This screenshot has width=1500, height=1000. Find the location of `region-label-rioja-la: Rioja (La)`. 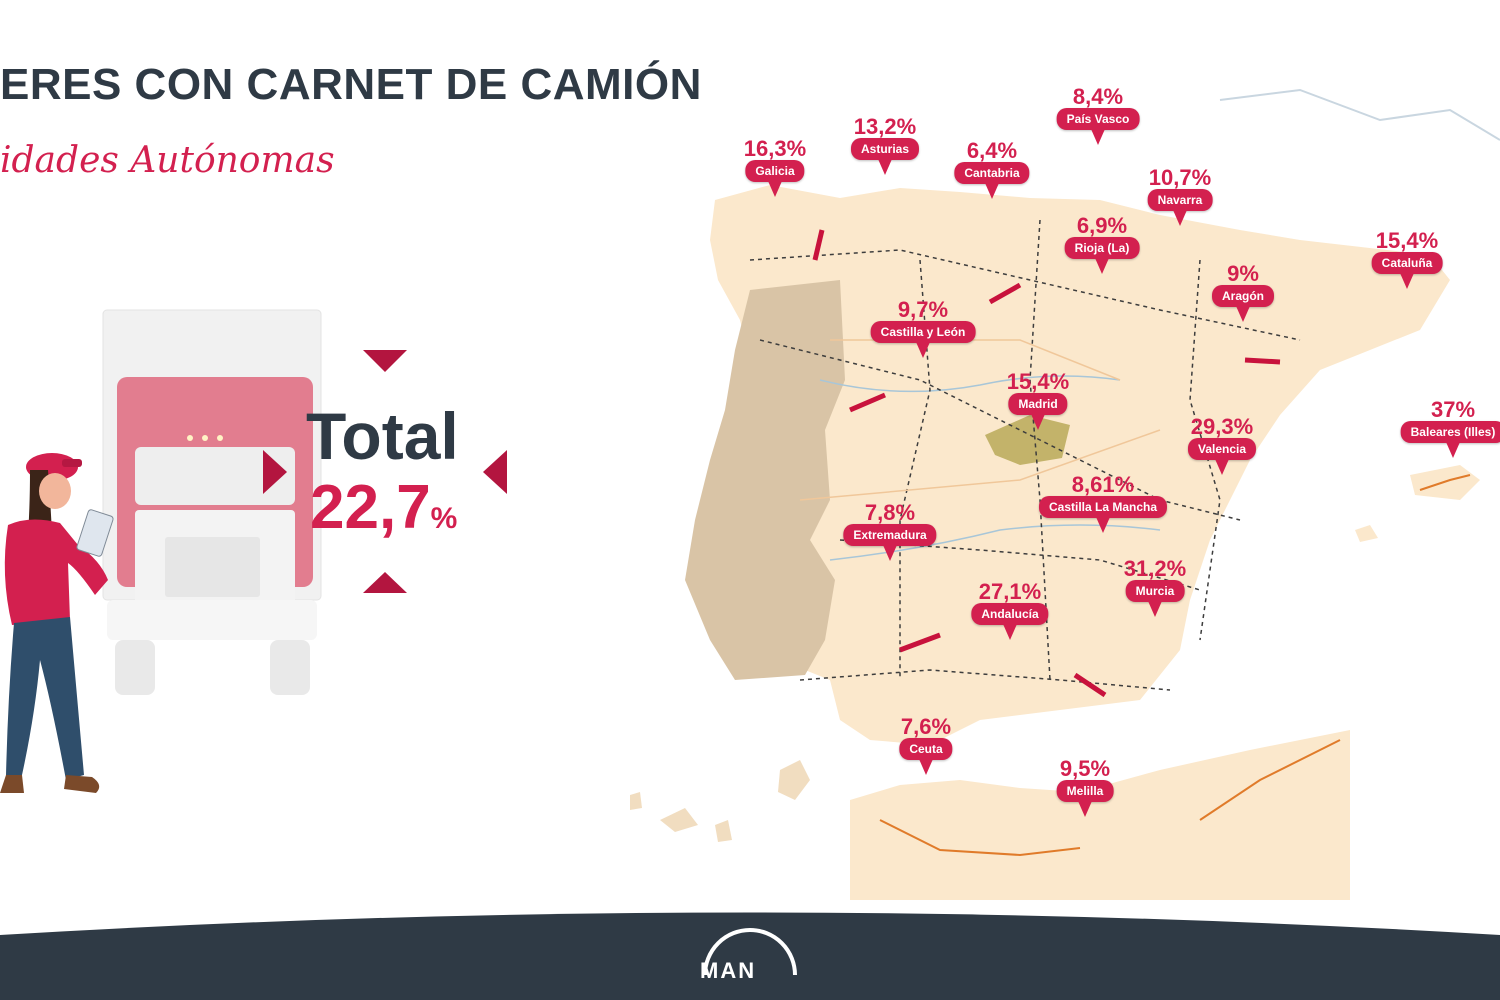

region-label-rioja-la: Rioja (La) is located at coordinates (1102, 248).